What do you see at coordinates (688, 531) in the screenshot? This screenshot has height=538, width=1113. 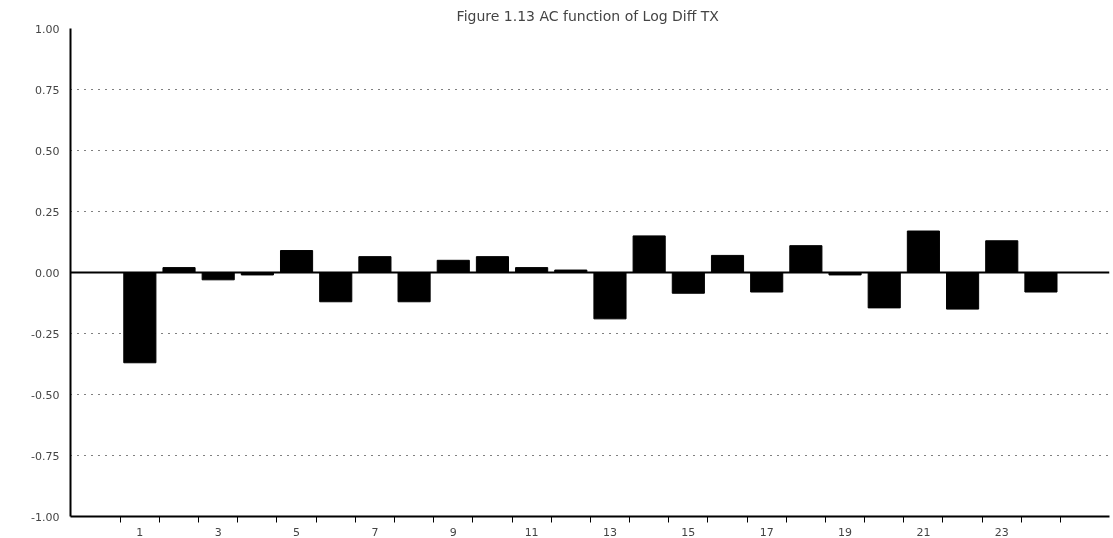 I see `x-tick-label: 15` at bounding box center [688, 531].